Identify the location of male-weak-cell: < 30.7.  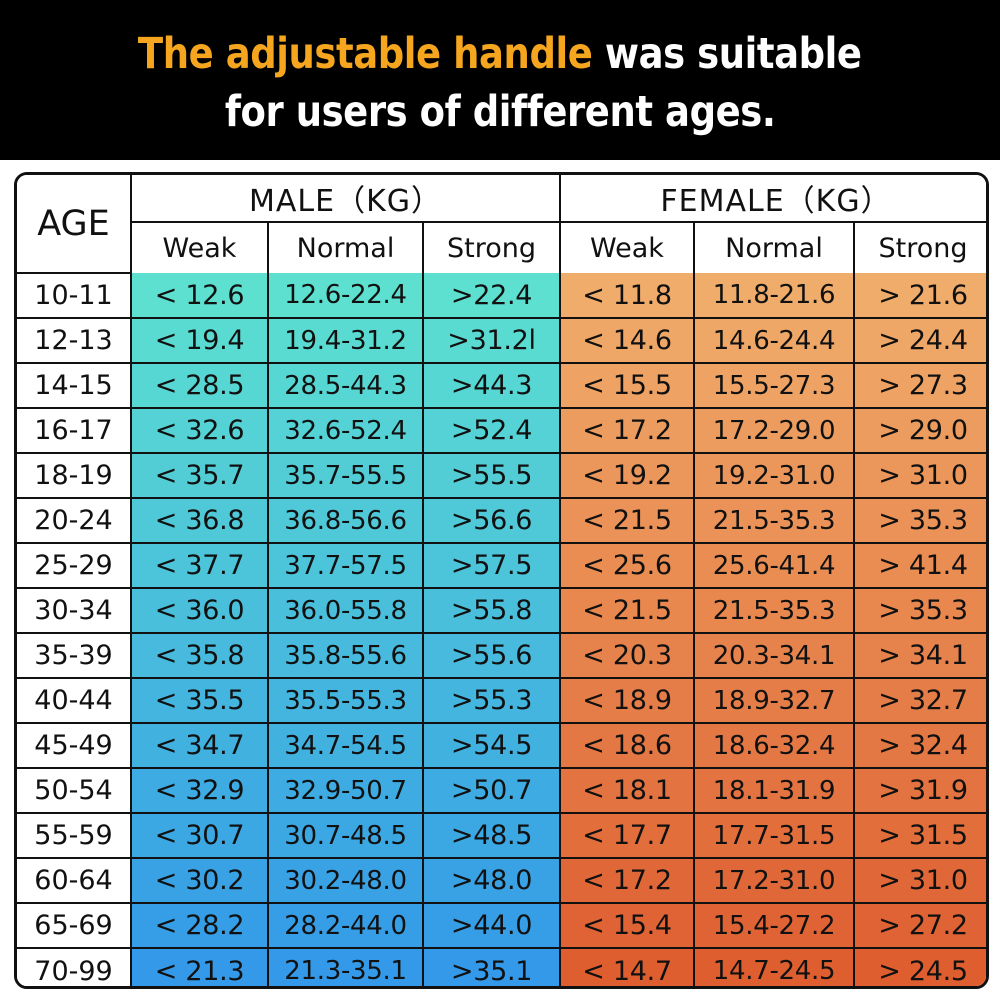
(199, 835).